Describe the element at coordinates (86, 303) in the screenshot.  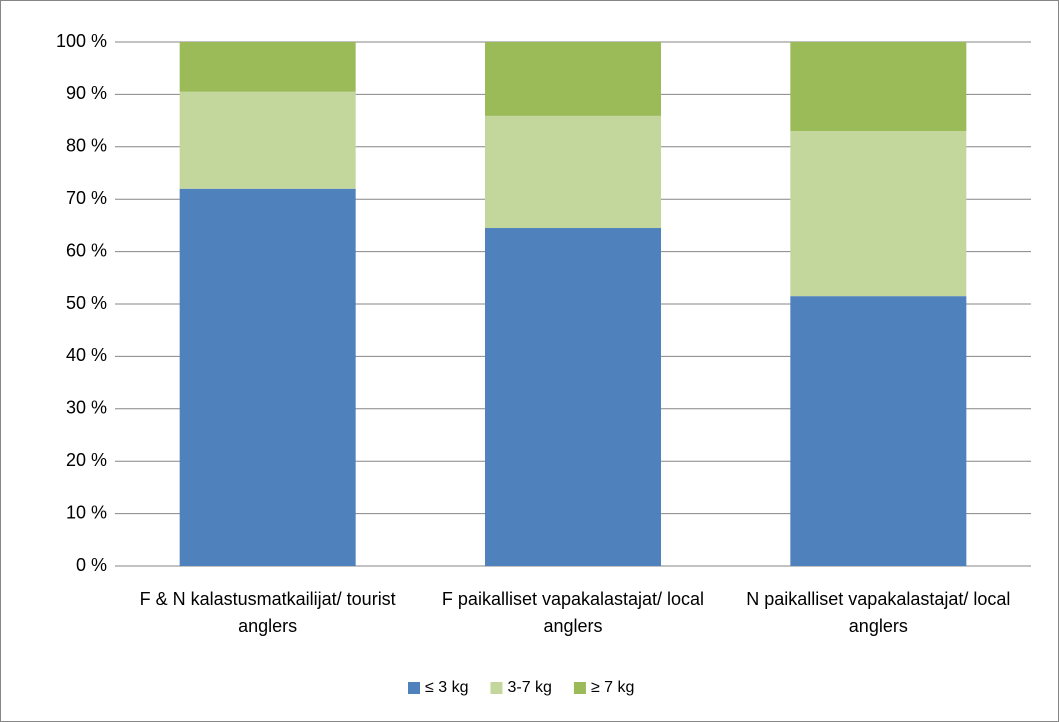
I see `y-tick-label: 50 %` at that location.